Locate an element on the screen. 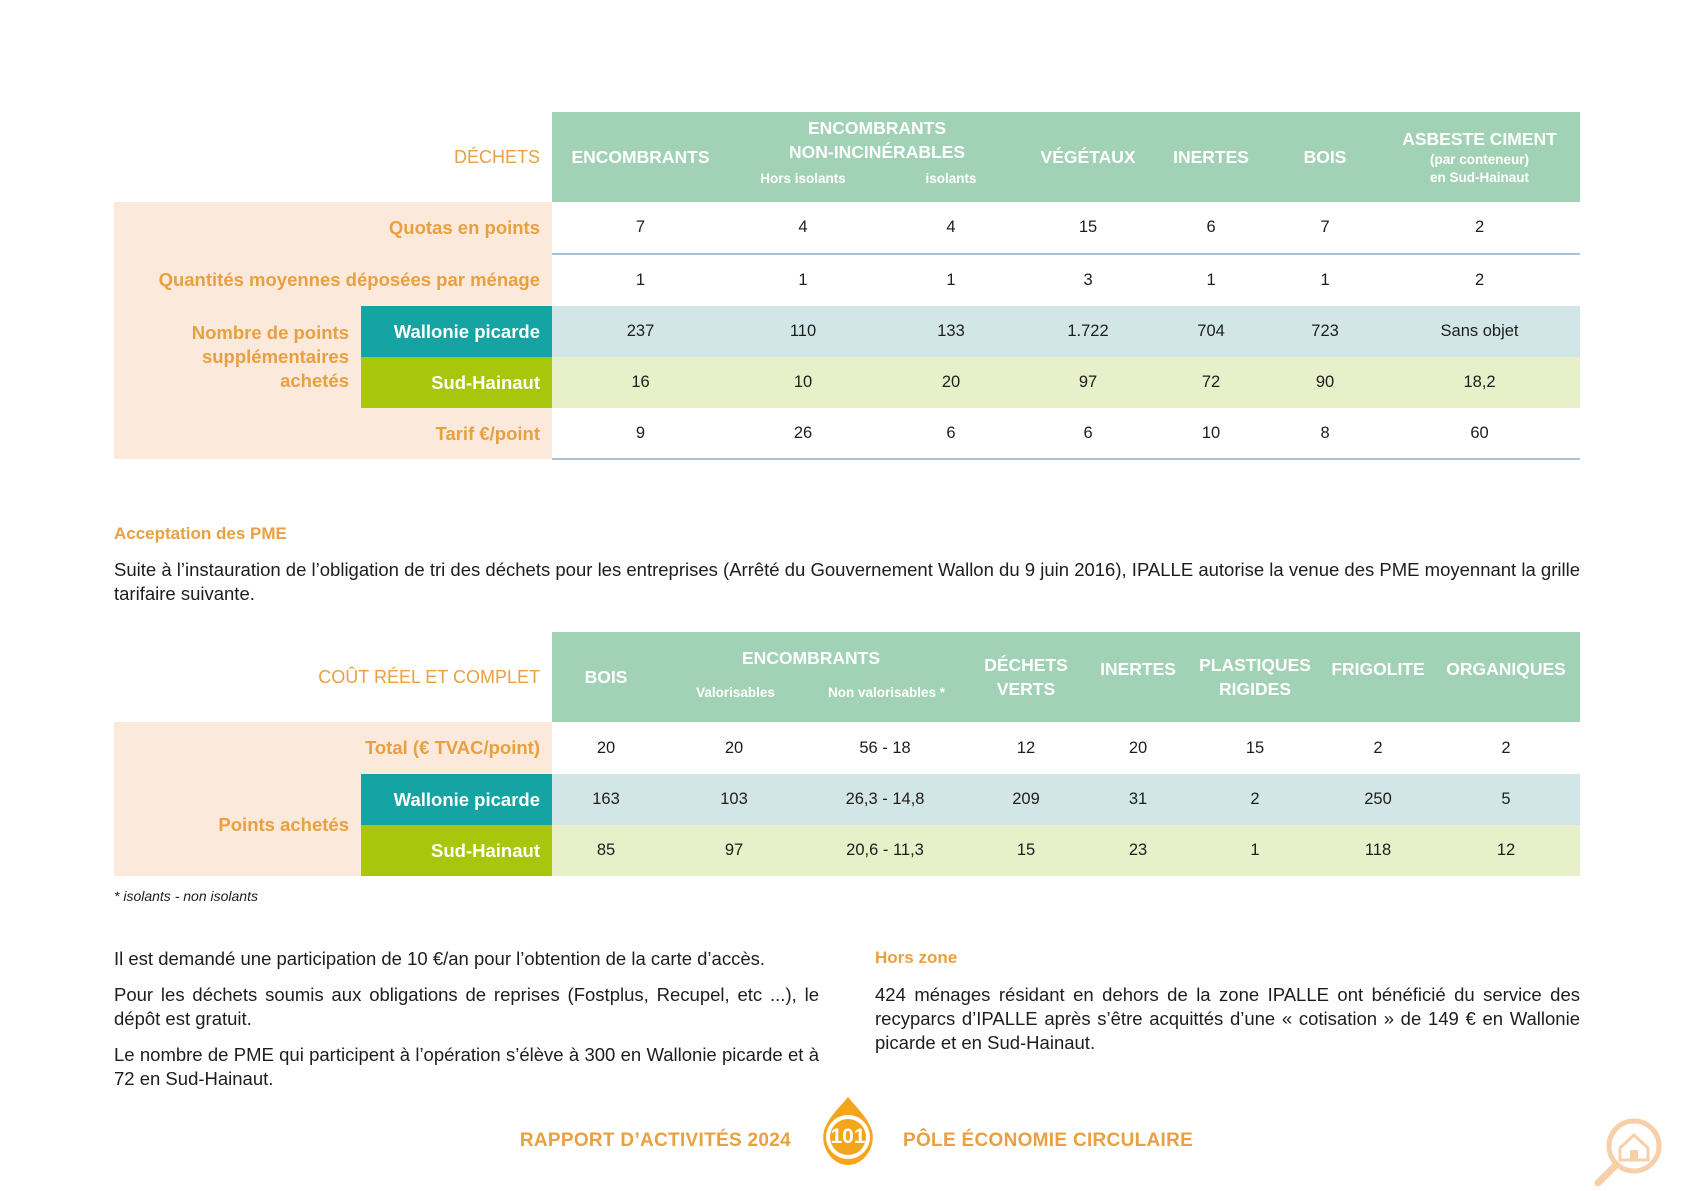 This screenshot has height=1191, width=1684. table-row: Sud-Hainaut 16 10 20 97 72 90 18,2 is located at coordinates (847, 382).